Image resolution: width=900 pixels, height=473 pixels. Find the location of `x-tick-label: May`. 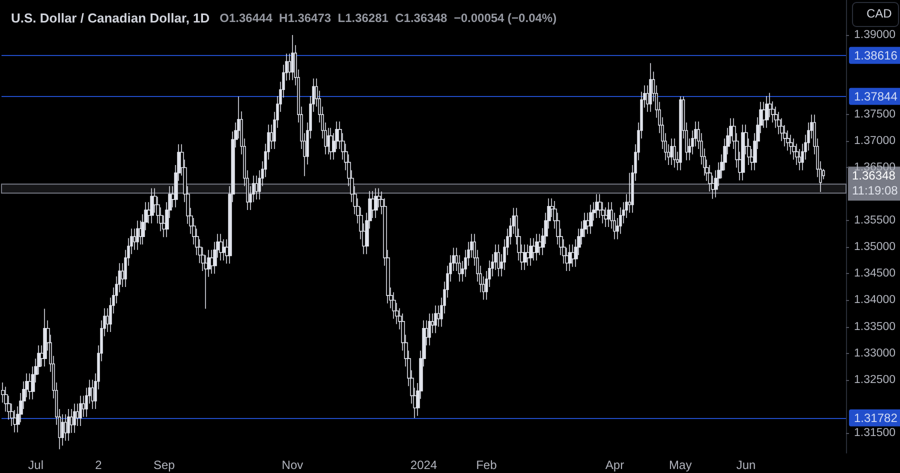

x-tick-label: May is located at coordinates (680, 465).